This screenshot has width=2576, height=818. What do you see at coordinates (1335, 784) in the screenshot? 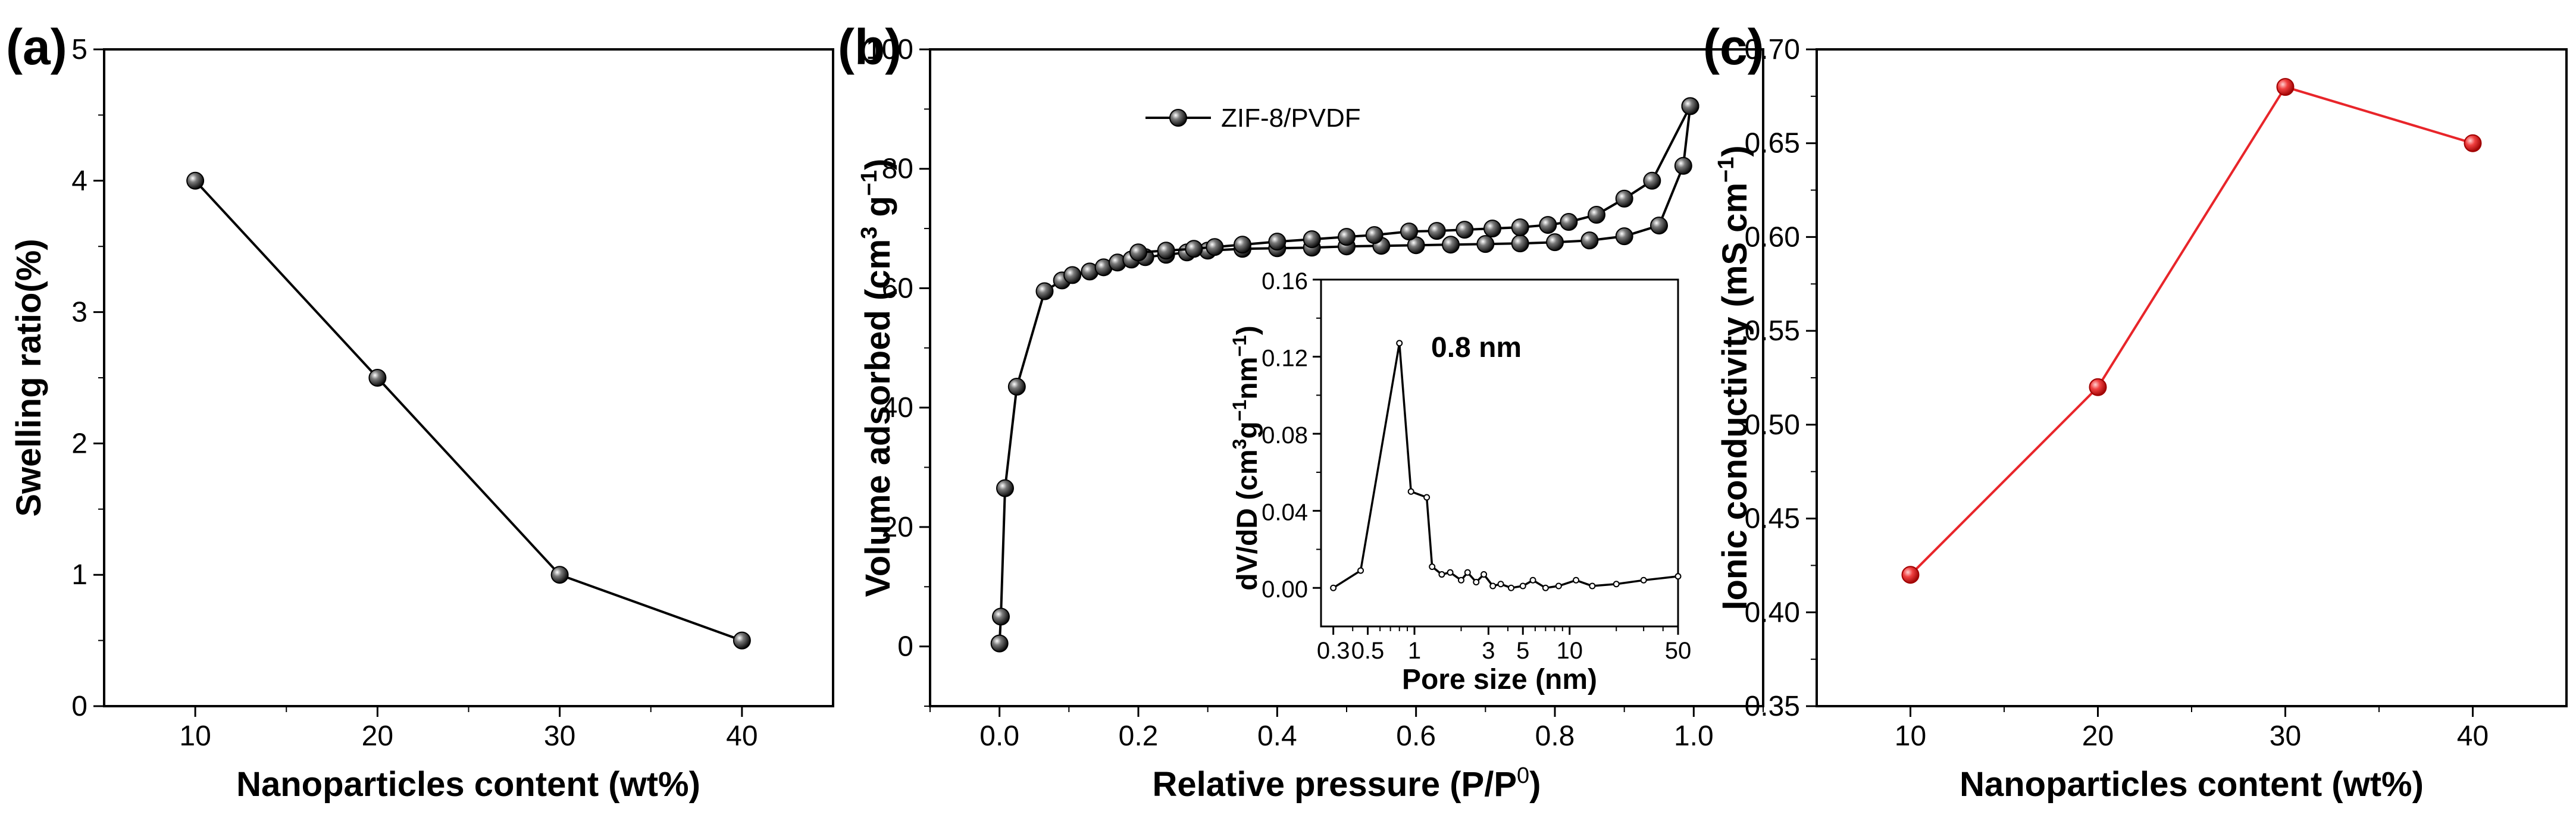
I see `x-axis-label-b-main: Relative pressure (P/P` at bounding box center [1335, 784].